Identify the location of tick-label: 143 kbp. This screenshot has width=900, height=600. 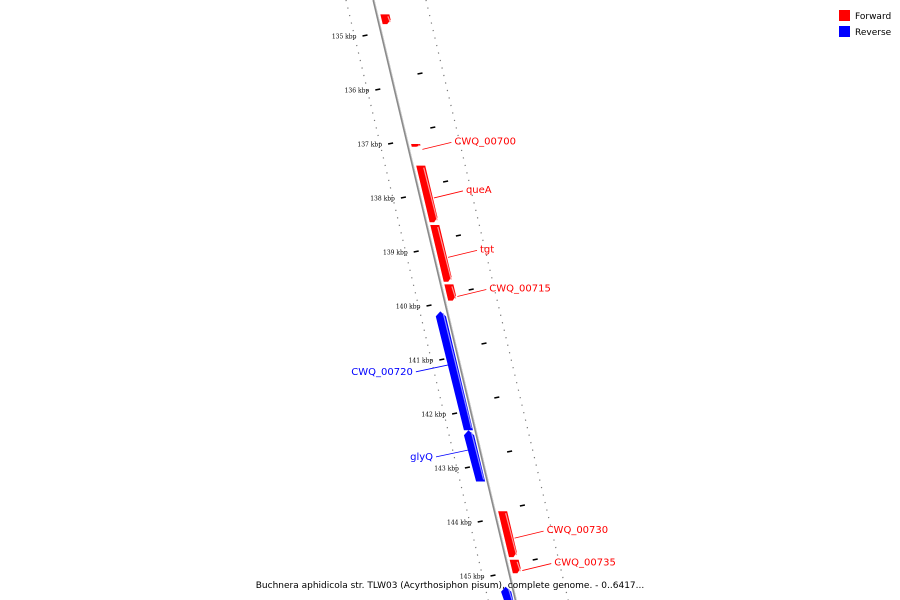
(446, 469).